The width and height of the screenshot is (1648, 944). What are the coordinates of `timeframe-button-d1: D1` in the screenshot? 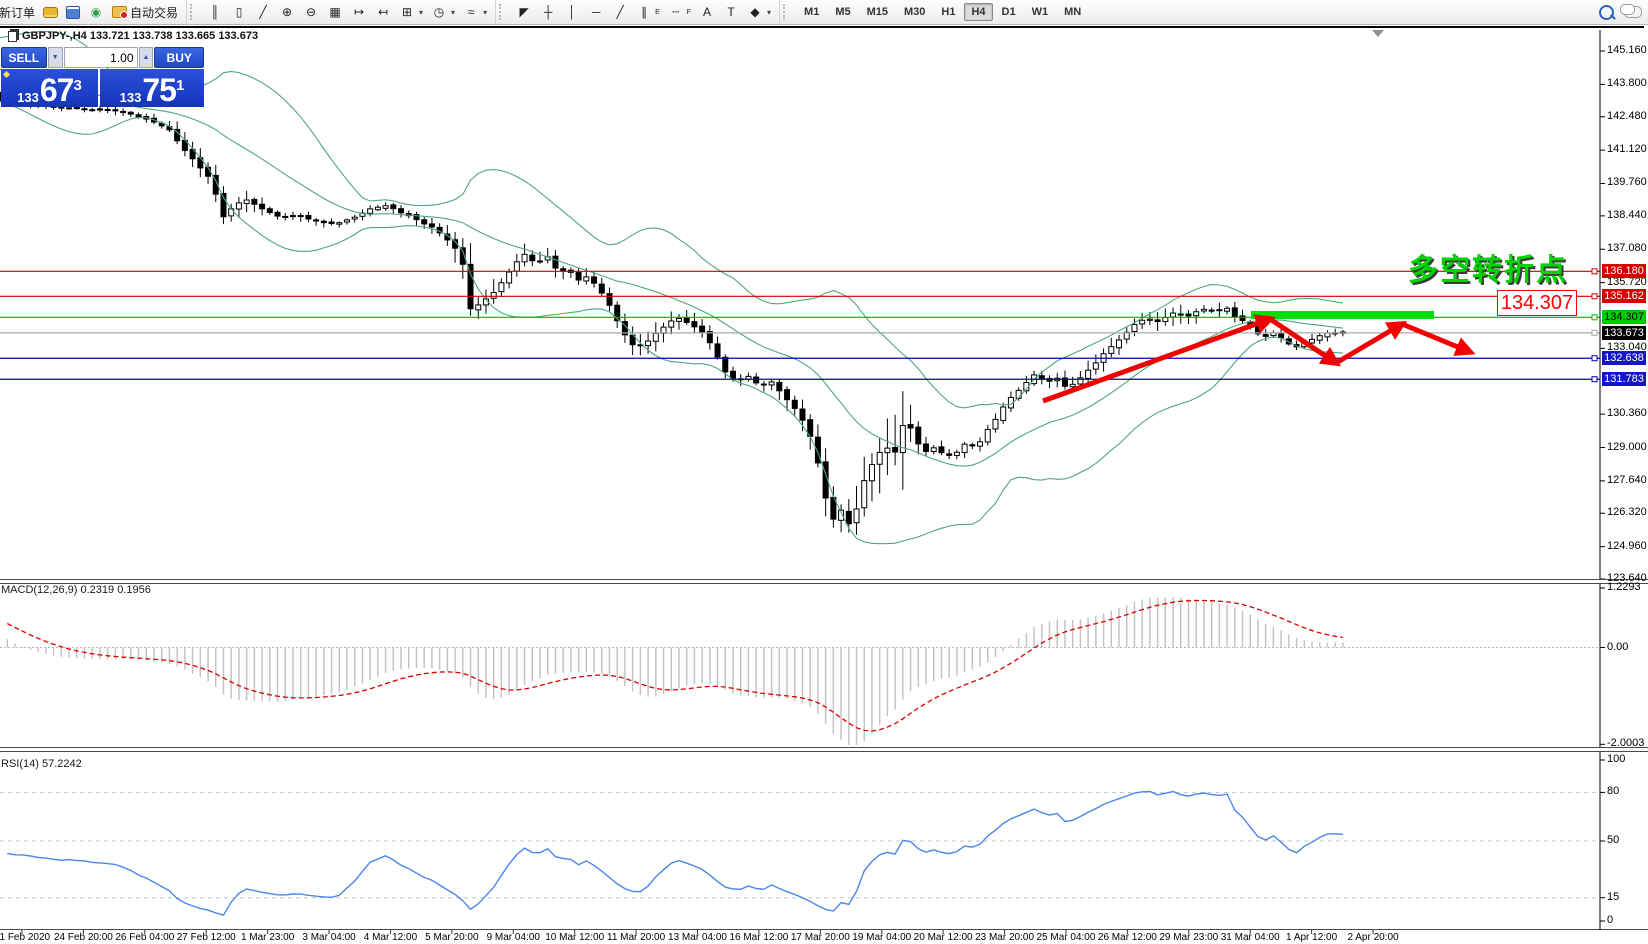 It's located at (1008, 12).